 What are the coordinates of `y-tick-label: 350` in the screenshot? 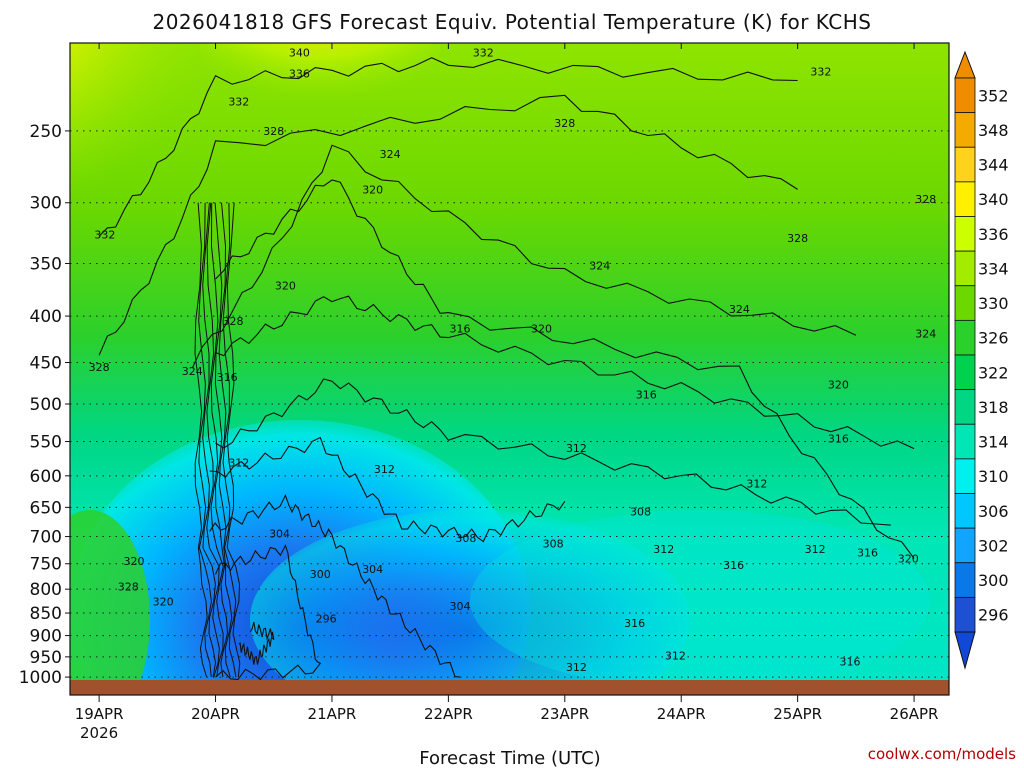 It's located at (46, 264).